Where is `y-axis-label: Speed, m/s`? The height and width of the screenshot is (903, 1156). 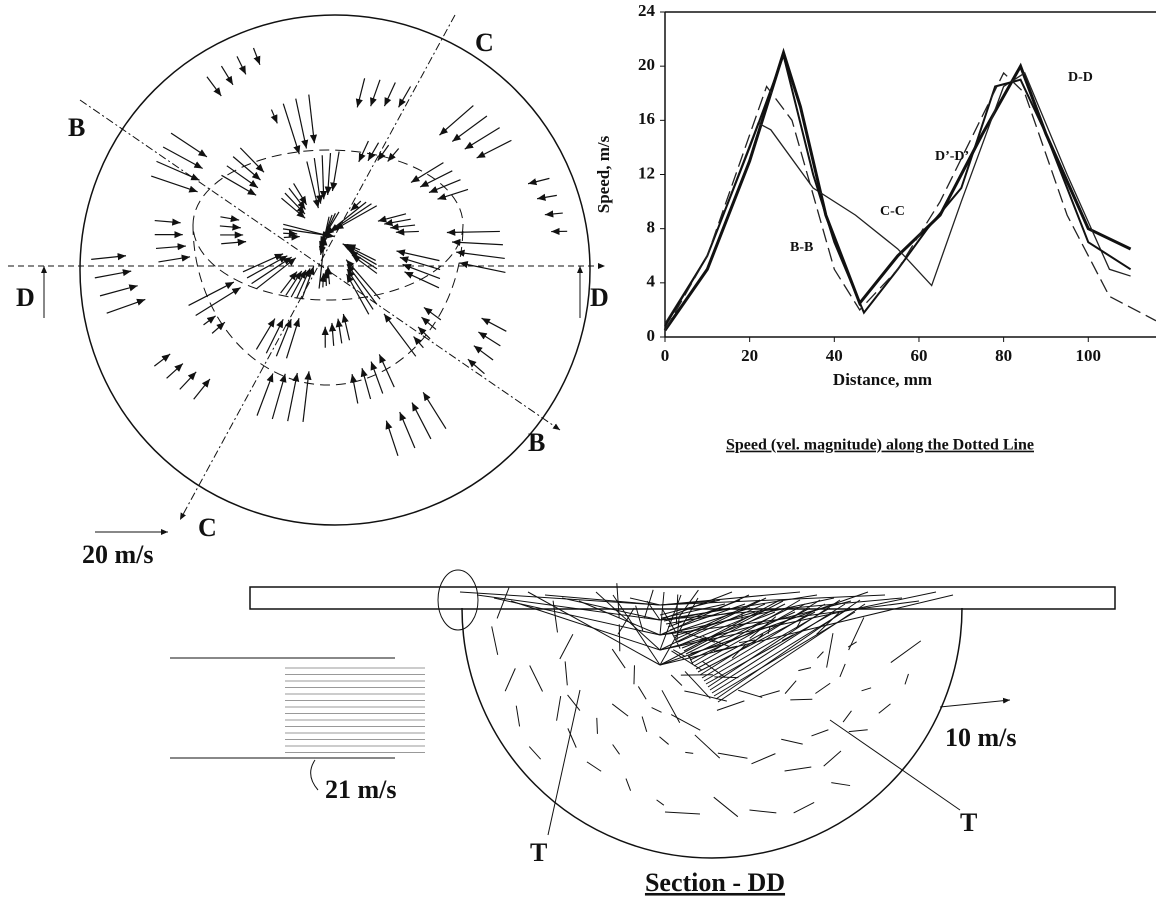 y-axis-label: Speed, m/s is located at coordinates (603, 174).